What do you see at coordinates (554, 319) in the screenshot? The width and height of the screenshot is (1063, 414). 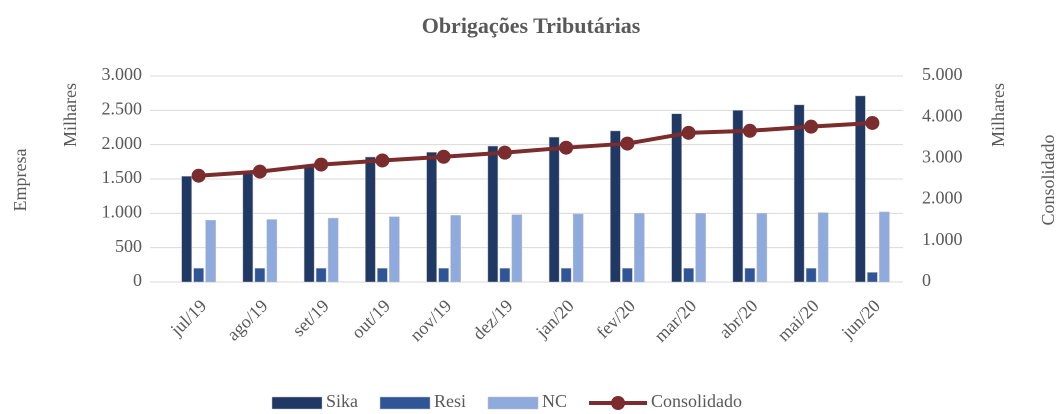 I see `x-tick-label: jan/20` at bounding box center [554, 319].